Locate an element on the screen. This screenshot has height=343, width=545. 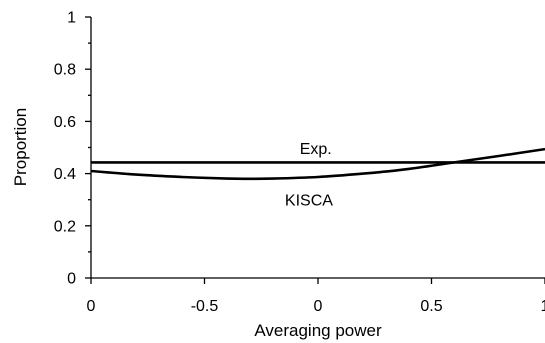
x-tick-label: -0.5 is located at coordinates (205, 306).